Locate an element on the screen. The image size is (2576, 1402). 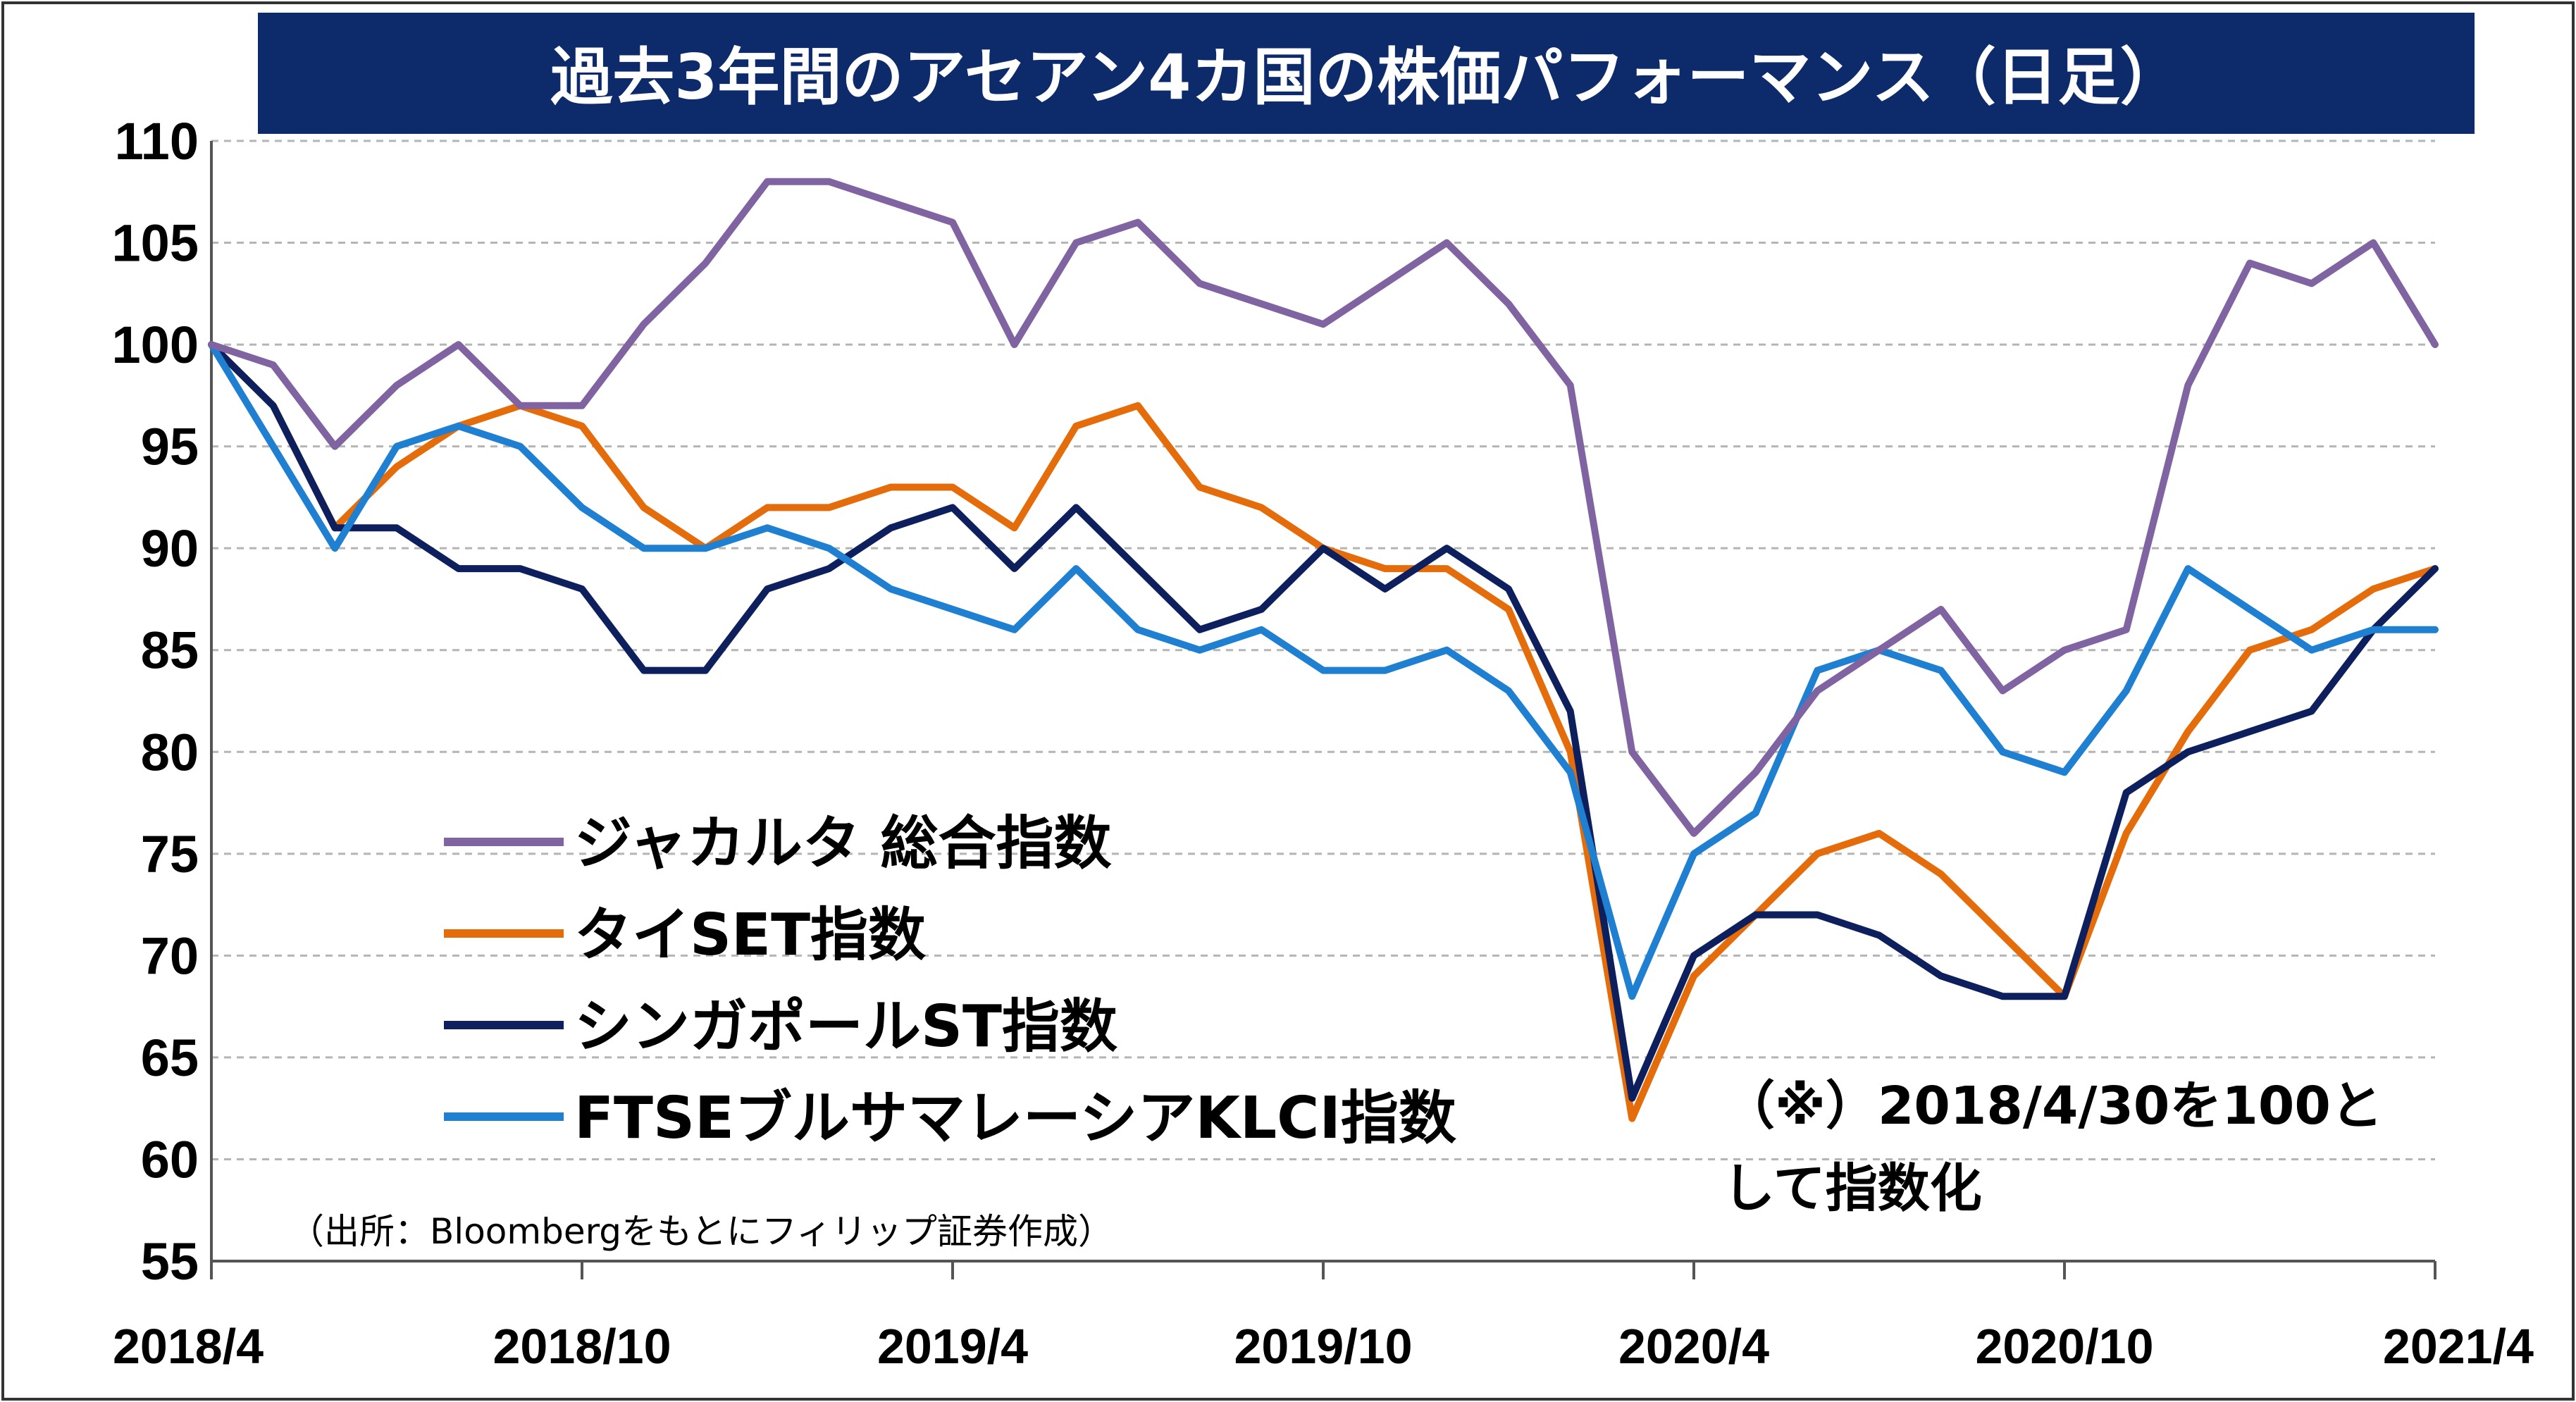
legend-label: FTSEブルサマレーシアKLCI指数 is located at coordinates (1015, 1118).